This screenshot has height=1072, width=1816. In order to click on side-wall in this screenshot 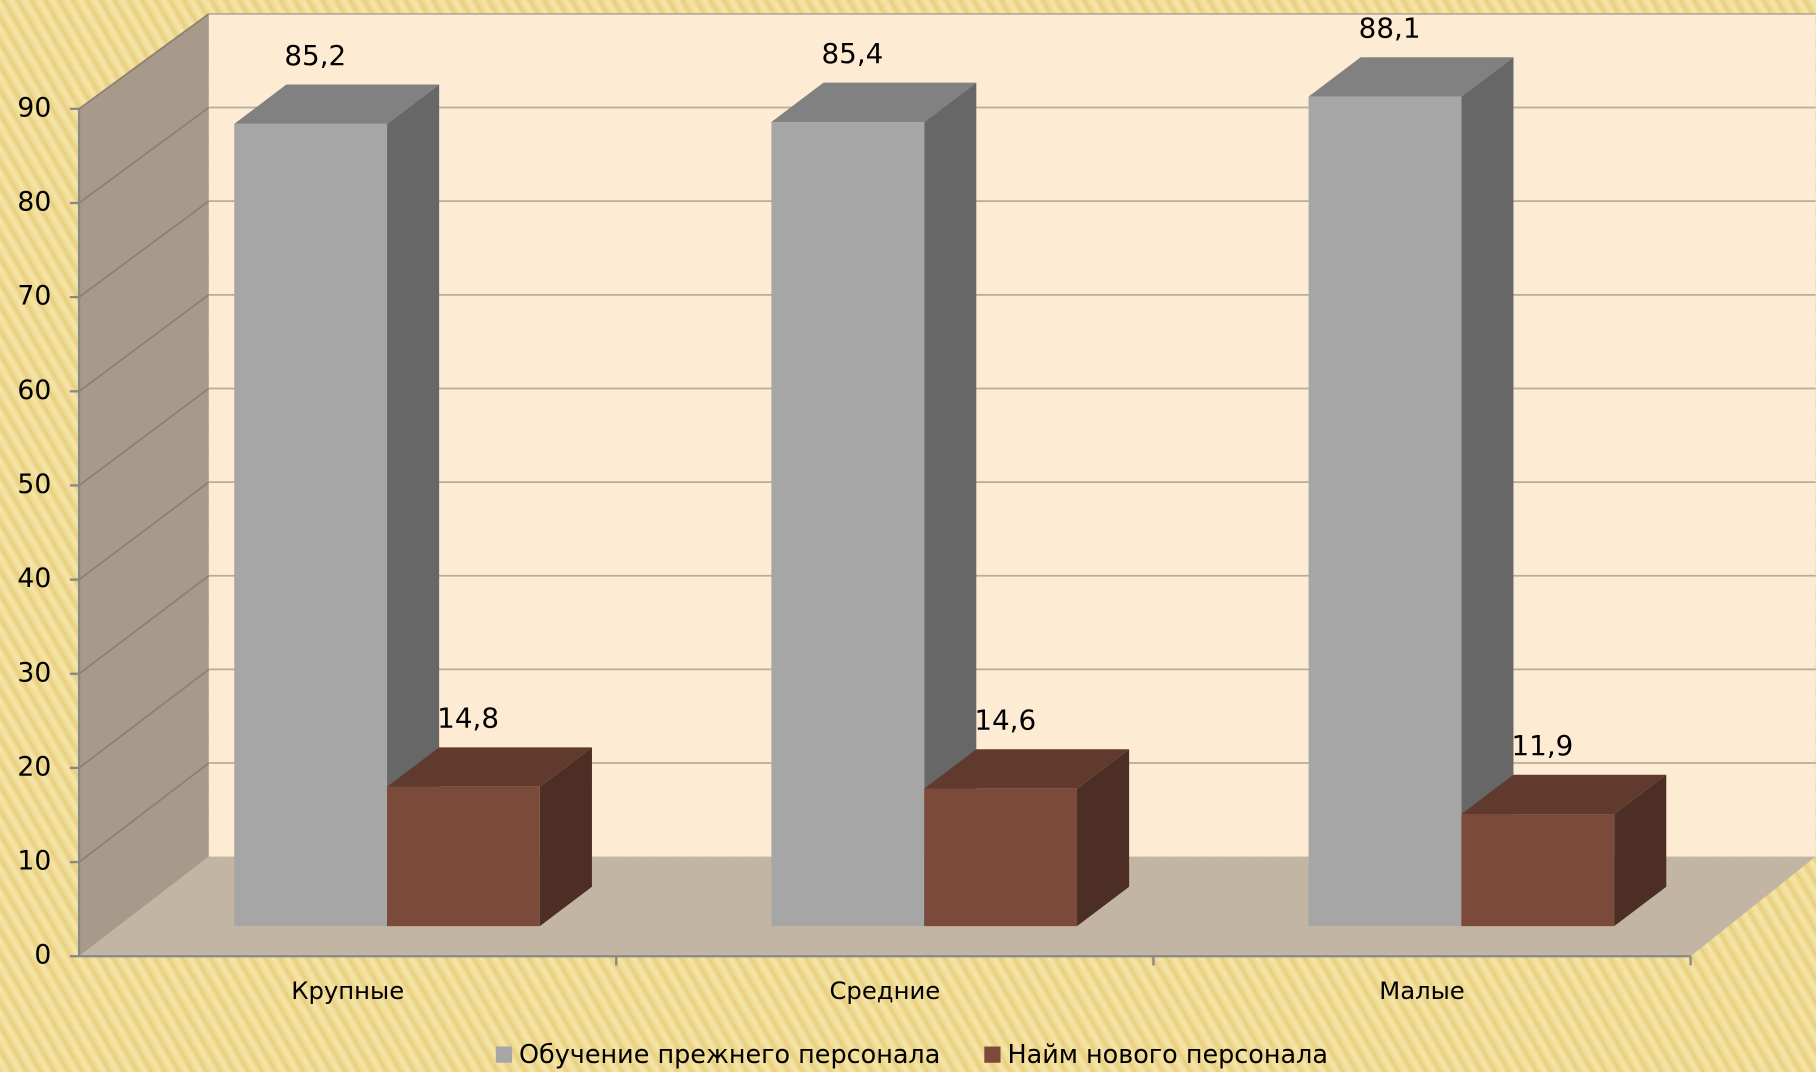, I will do `click(144, 485)`.